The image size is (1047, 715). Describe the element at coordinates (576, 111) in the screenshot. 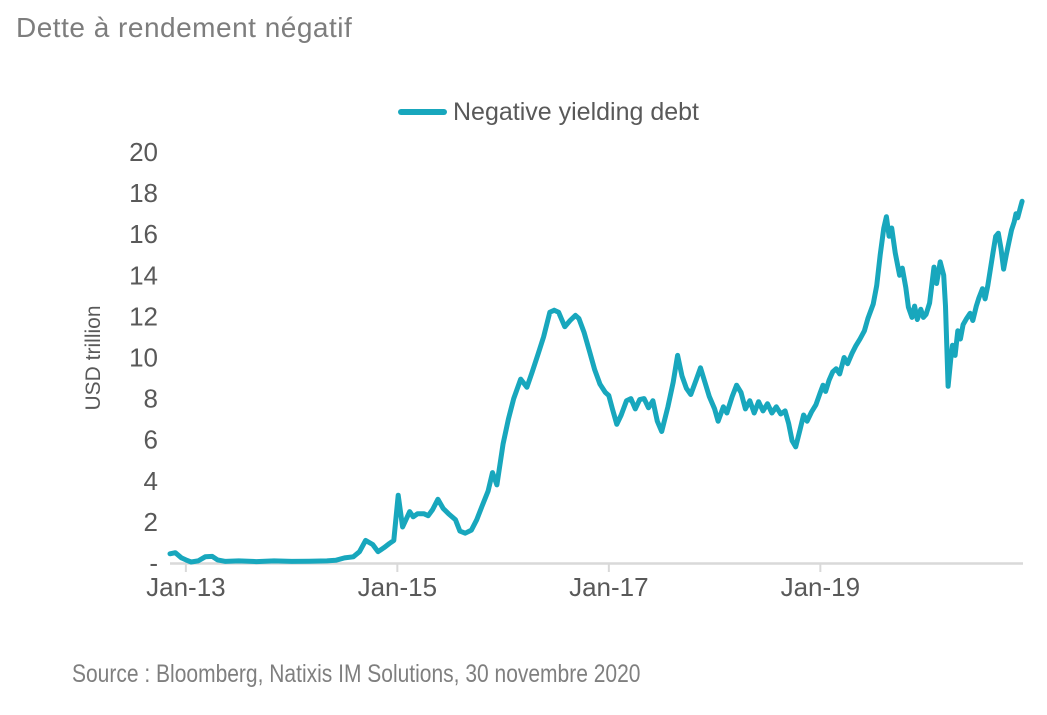

I see `legend-label: Negative yielding debt` at that location.